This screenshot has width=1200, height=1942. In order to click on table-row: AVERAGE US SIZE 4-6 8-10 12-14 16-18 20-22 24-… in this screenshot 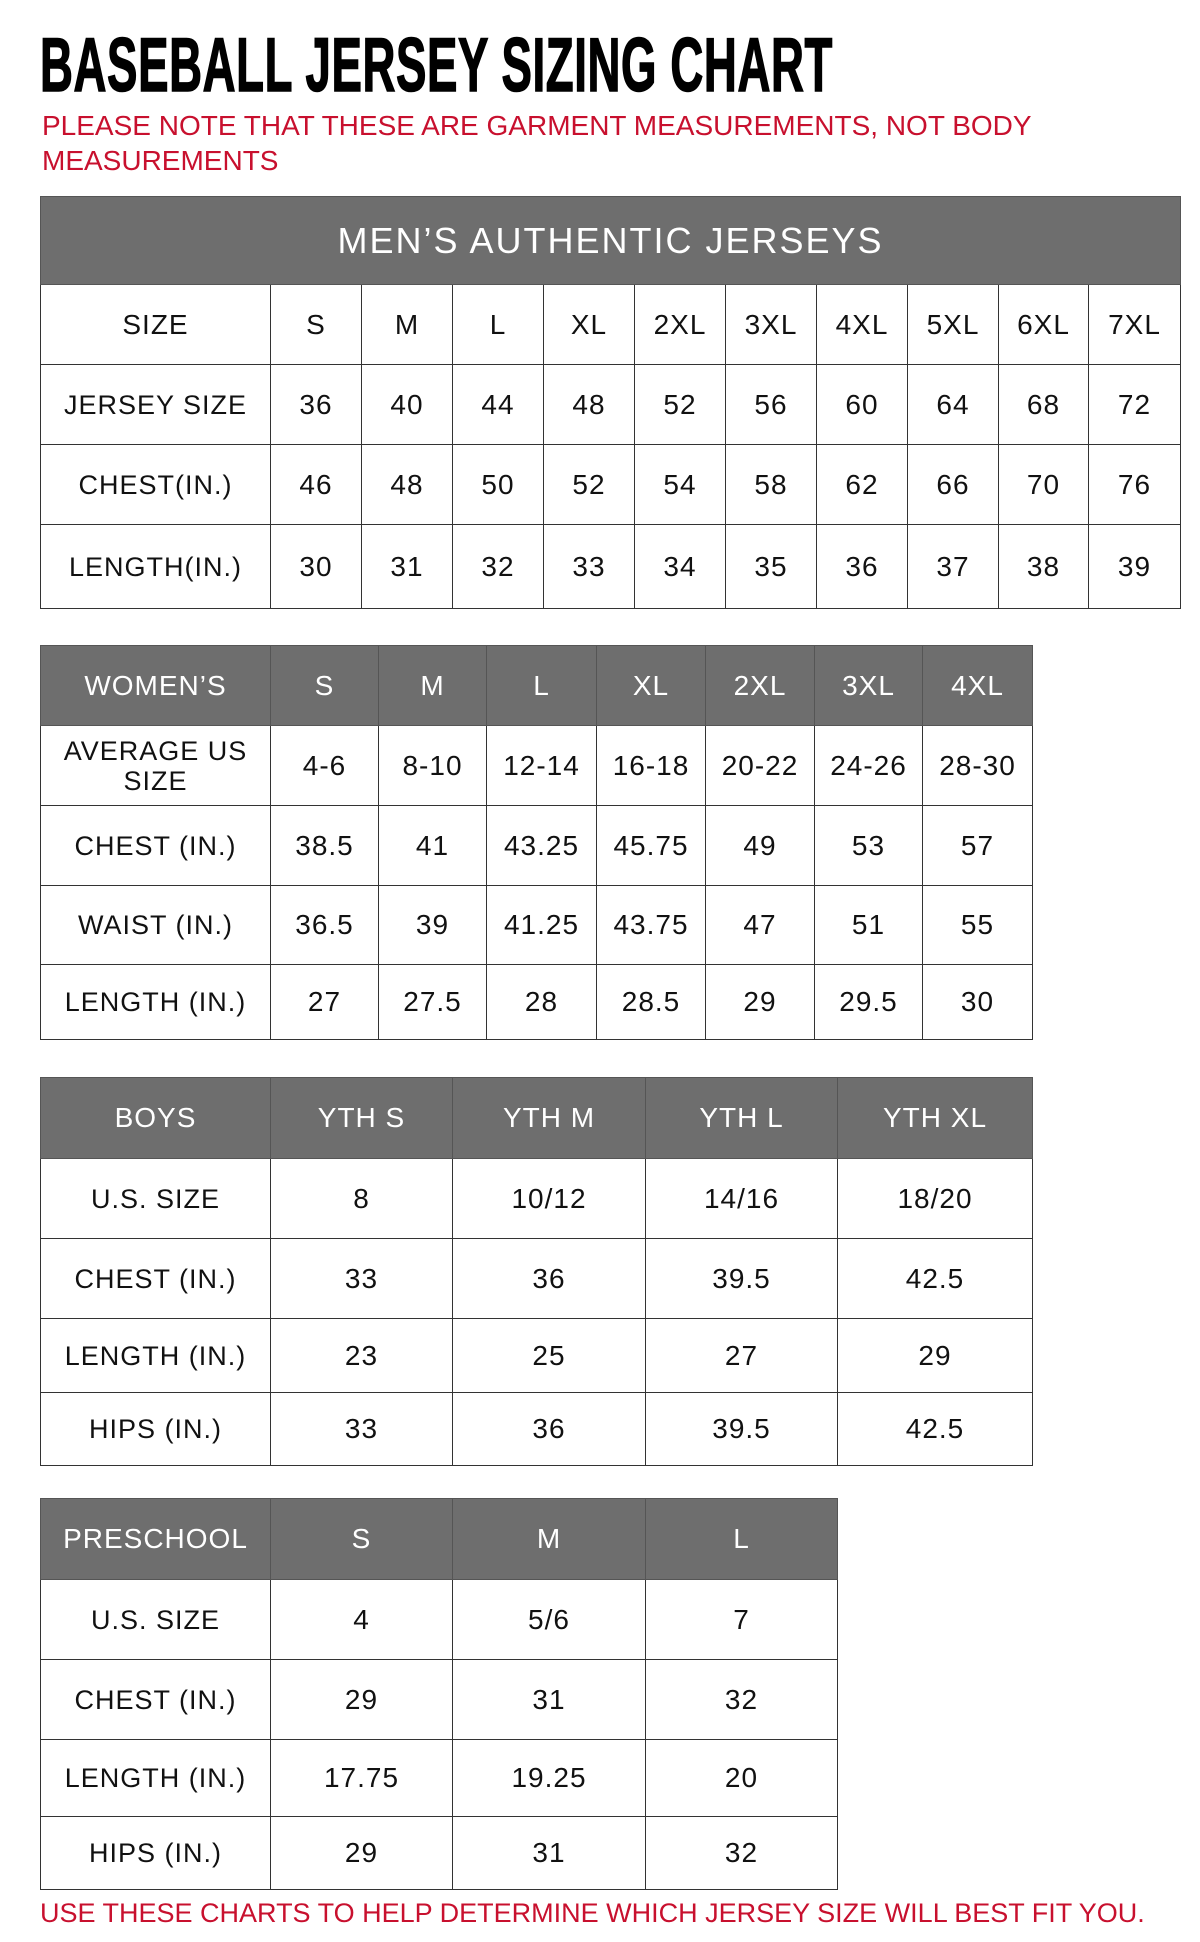, I will do `click(536, 765)`.